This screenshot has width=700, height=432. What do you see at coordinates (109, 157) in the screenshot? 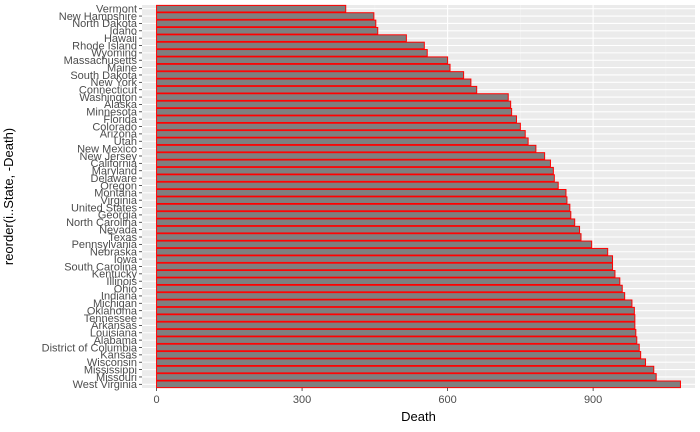
I see `y-tick-label: New Jersey` at bounding box center [109, 157].